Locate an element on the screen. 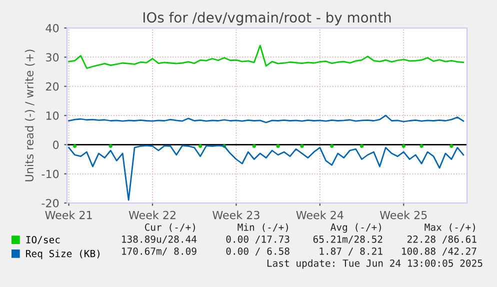 This screenshot has width=497, height=287. text: 65.21m/28.52 is located at coordinates (347, 239).